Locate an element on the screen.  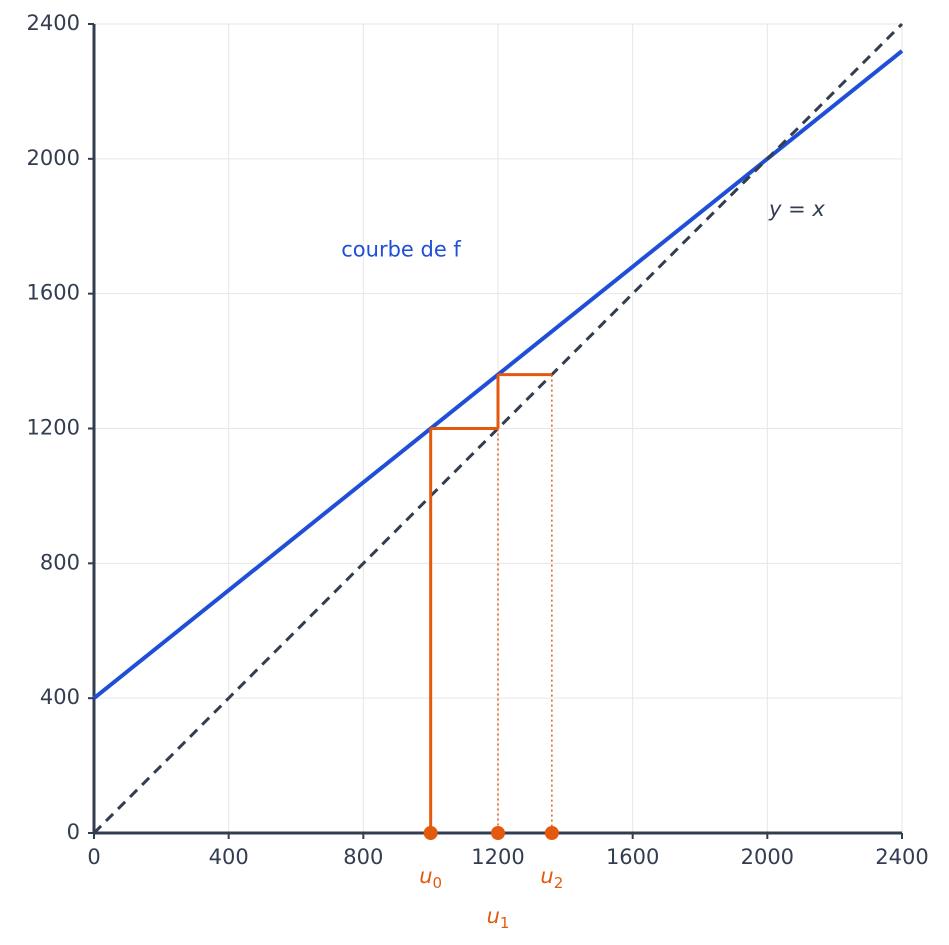
x-tick-label: 0 is located at coordinates (93, 857).